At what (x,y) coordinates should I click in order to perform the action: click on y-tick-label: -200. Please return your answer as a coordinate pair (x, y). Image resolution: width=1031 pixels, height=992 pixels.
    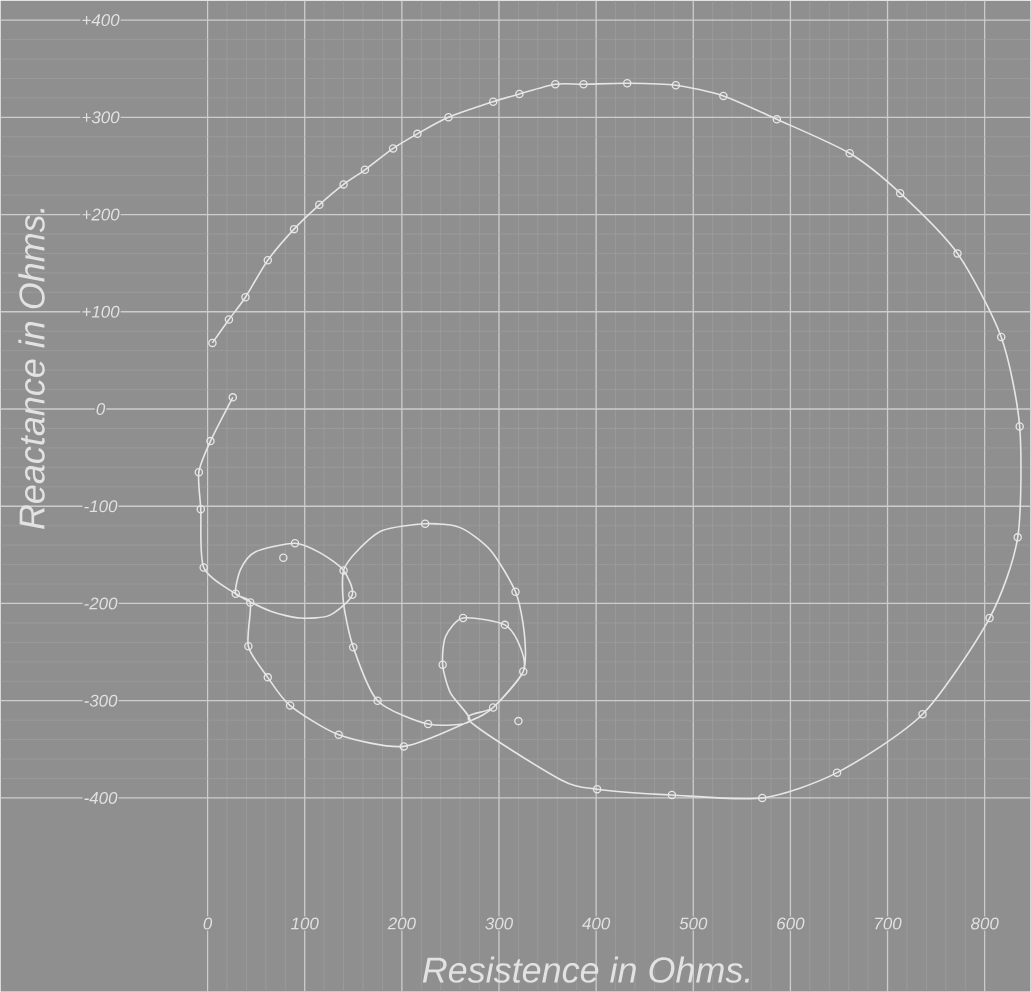
    Looking at the image, I should click on (101, 603).